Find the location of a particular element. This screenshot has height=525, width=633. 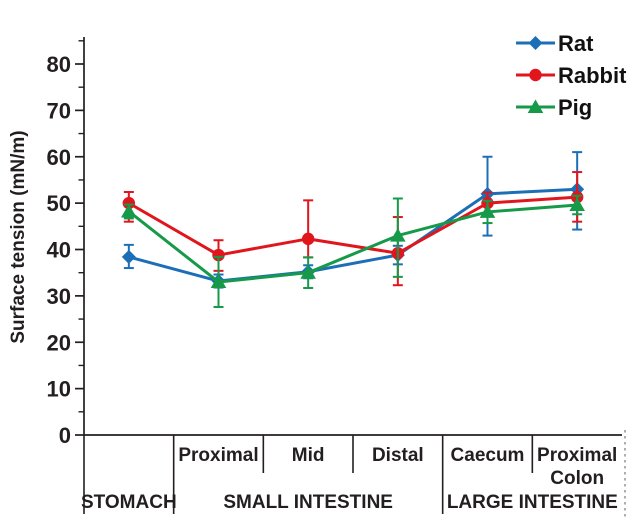

x-group-label: STOMACH is located at coordinates (129, 502).